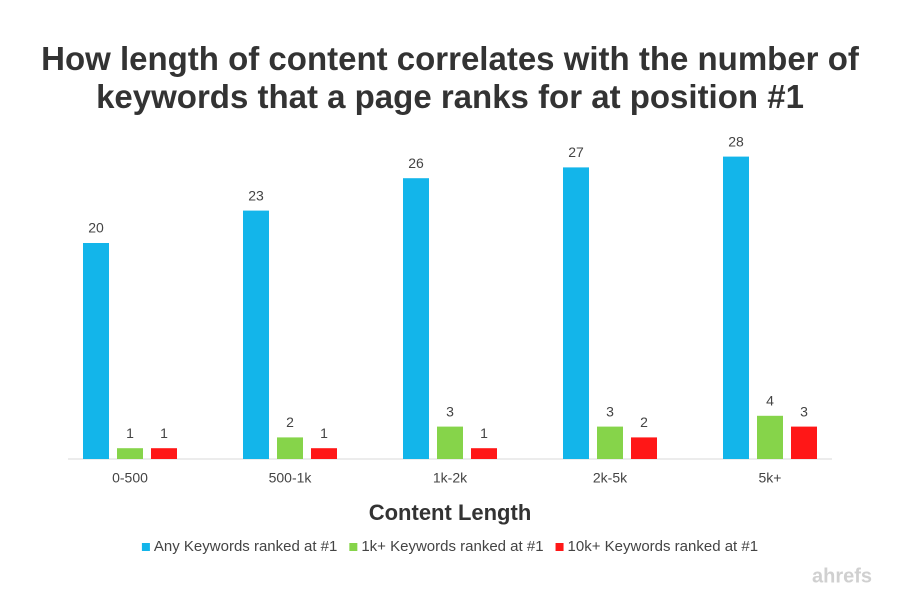  Describe the element at coordinates (130, 478) in the screenshot. I see `x-tick-label: 0-500` at that location.